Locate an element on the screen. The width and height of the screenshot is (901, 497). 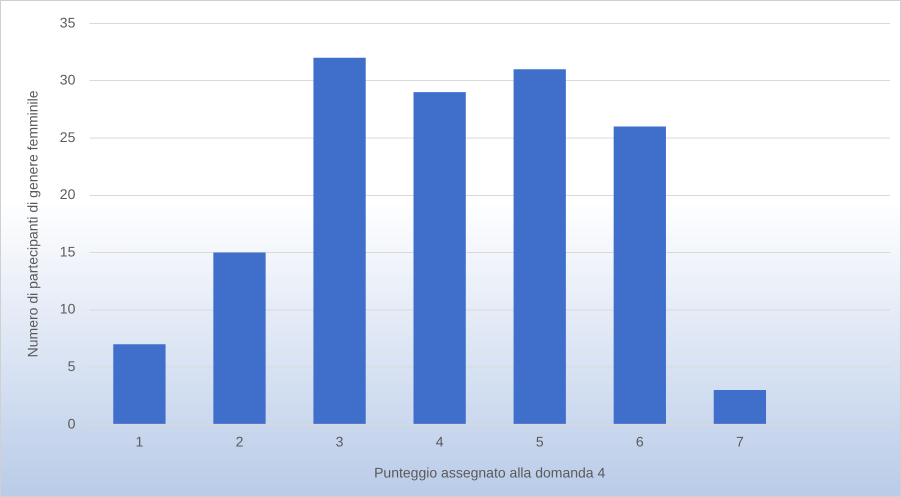
y-tick-label: 15 is located at coordinates (68, 251).